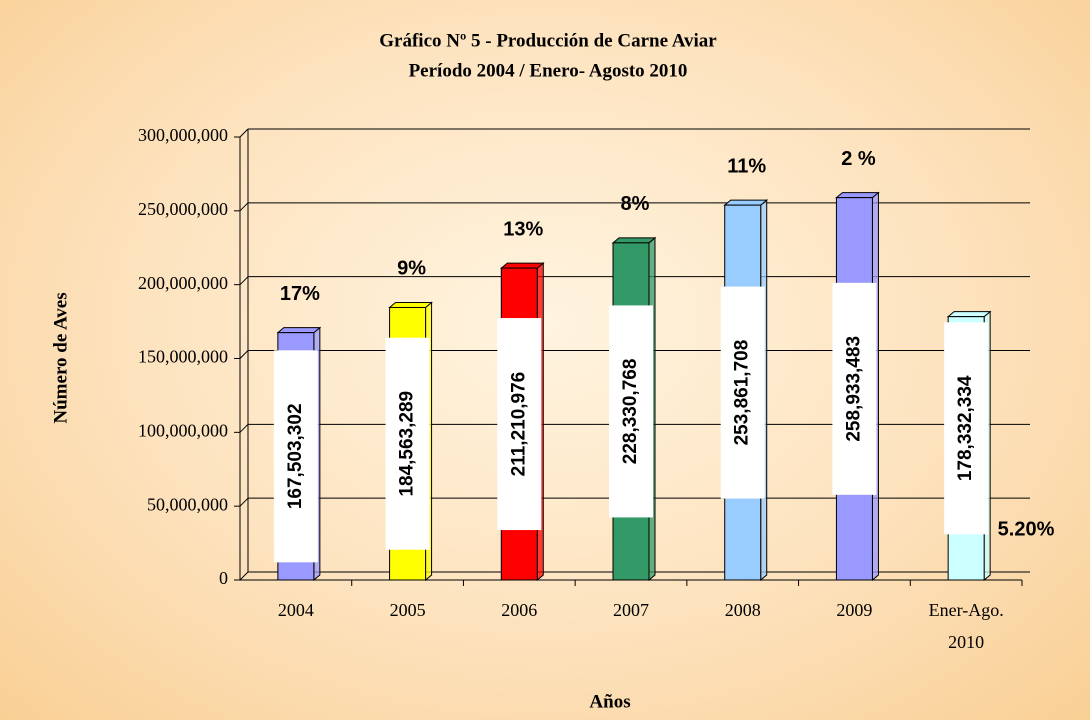 This screenshot has height=720, width=1090. I want to click on x-tick-label: Ener-Ago. 2010, so click(966, 626).